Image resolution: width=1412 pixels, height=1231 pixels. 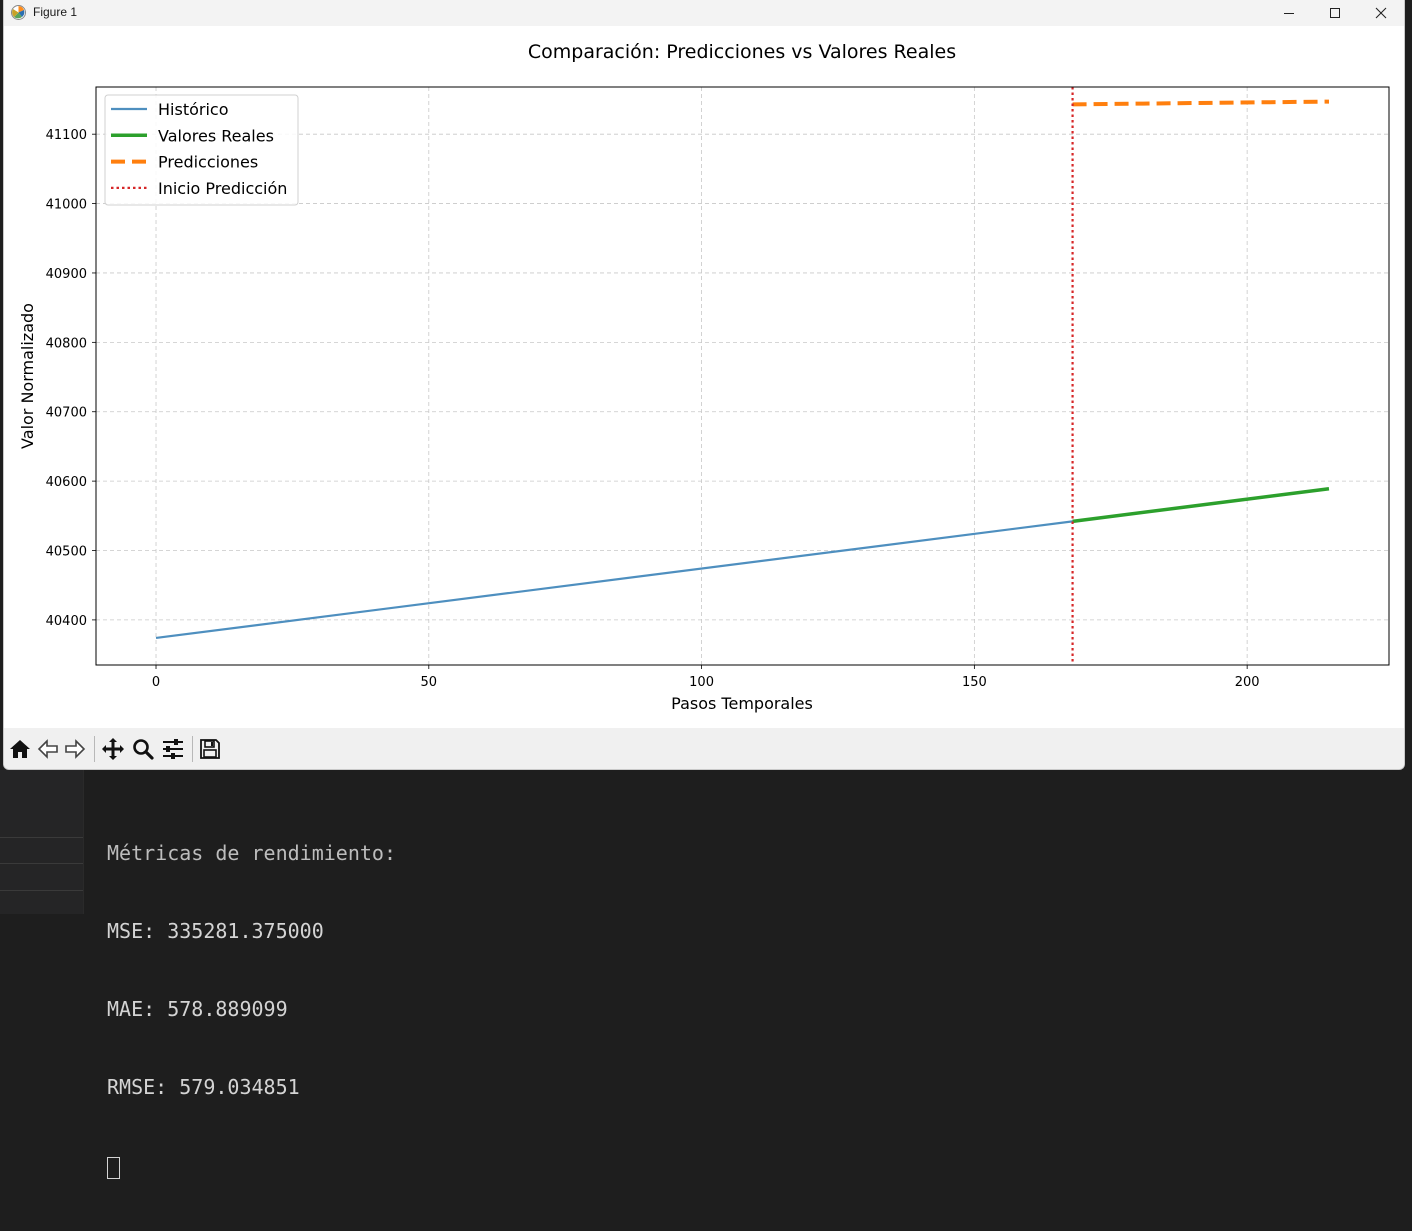 I want to click on y-tick-label: 40800, so click(x=66, y=343).